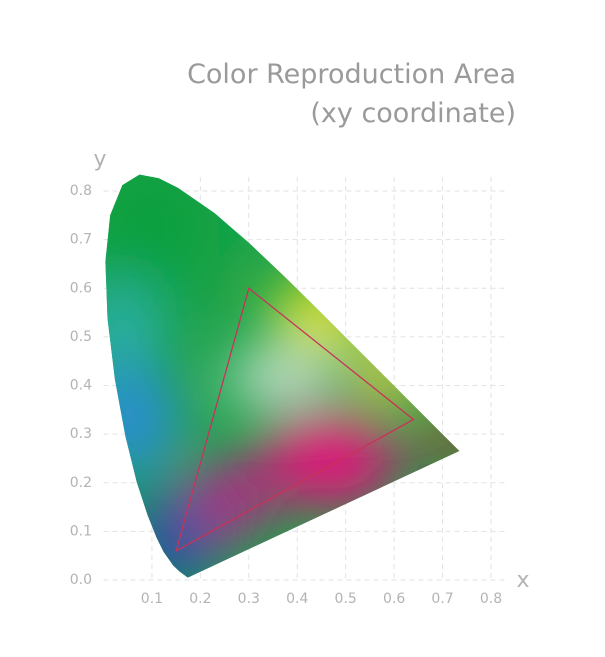 This screenshot has width=605, height=657. What do you see at coordinates (99, 159) in the screenshot?
I see `y-axis-label: y` at bounding box center [99, 159].